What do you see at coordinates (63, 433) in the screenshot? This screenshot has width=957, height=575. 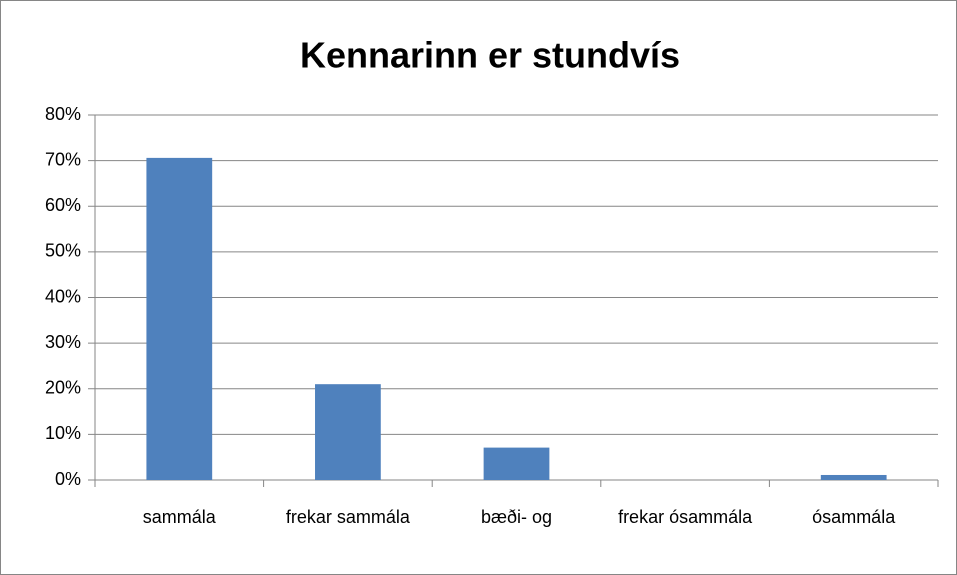 I see `y-tick-label: 10%` at bounding box center [63, 433].